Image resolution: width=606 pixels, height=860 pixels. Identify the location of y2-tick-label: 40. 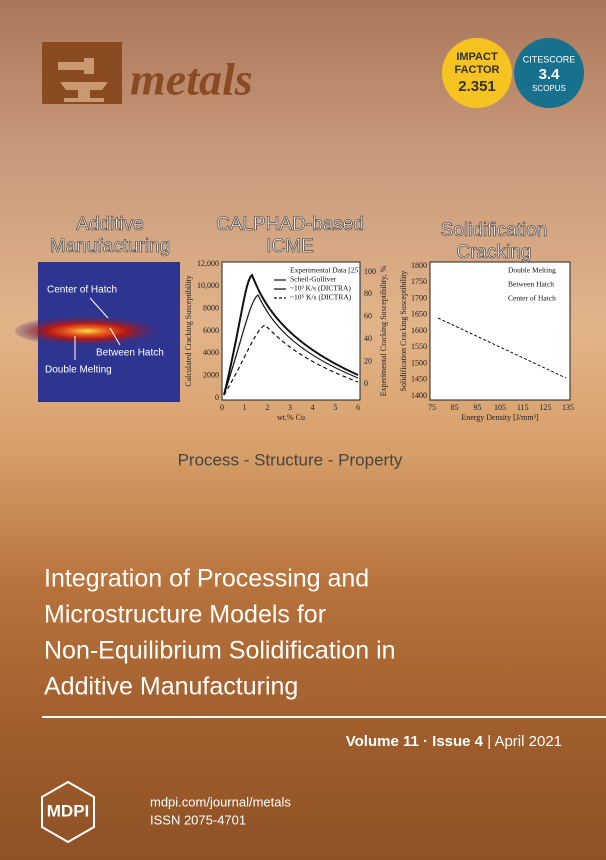
(368, 338).